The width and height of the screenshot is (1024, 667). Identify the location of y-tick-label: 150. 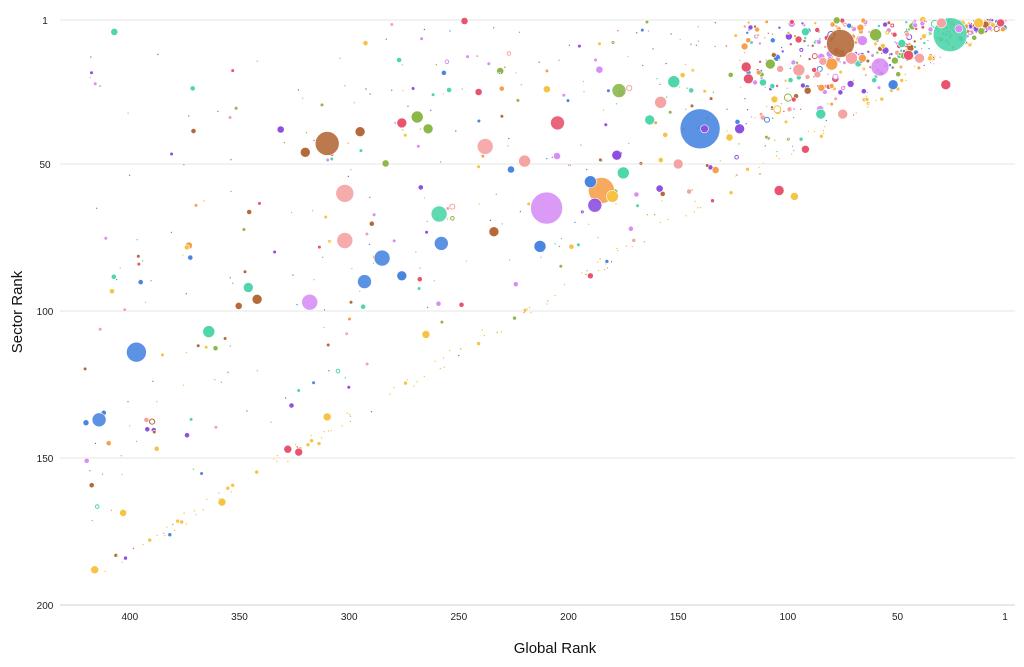
(45, 459).